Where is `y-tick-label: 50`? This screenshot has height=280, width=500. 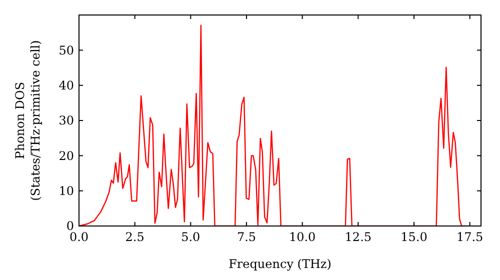
y-tick-label: 50 is located at coordinates (66, 50).